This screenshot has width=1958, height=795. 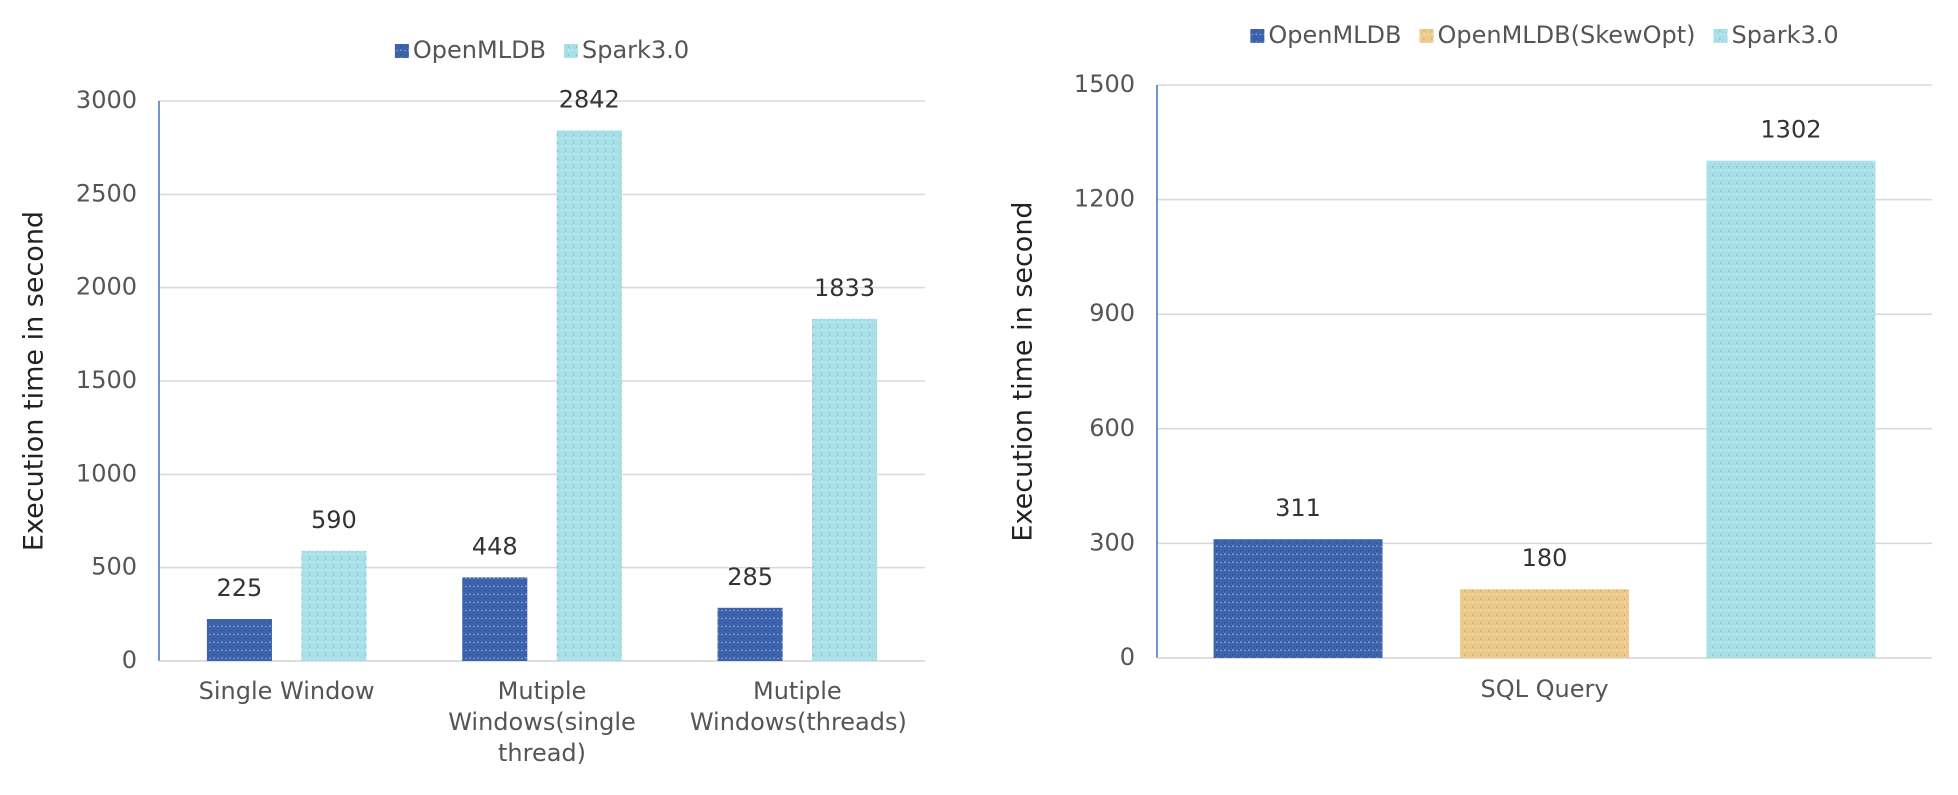 I want to click on legend: OpenMLDB OpenMLDB(SkewOpt) Spark3.0, so click(x=1544, y=35).